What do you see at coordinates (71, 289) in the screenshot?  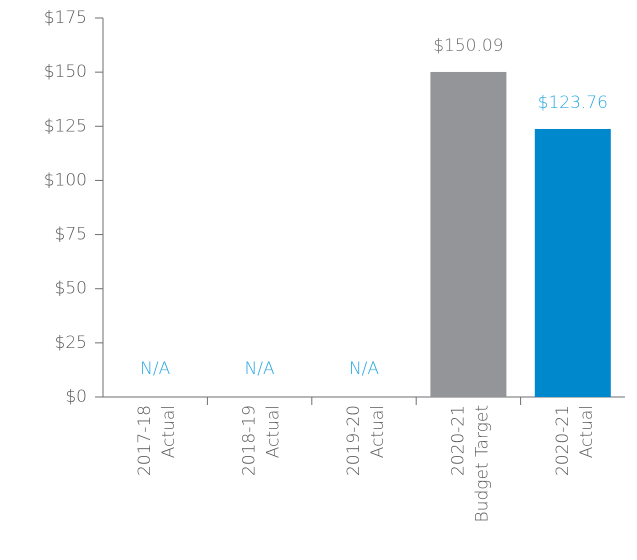 I see `y-tick-label: $50` at bounding box center [71, 289].